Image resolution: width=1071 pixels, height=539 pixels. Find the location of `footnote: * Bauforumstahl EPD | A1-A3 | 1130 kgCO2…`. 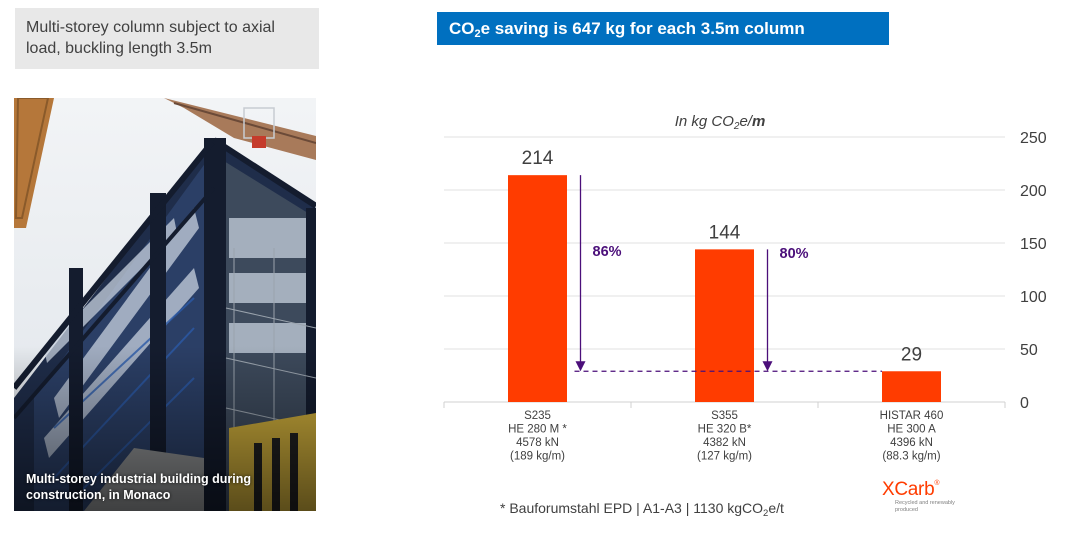

footnote: * Bauforumstahl EPD | A1-A3 | 1130 kgCO2… is located at coordinates (642, 509).